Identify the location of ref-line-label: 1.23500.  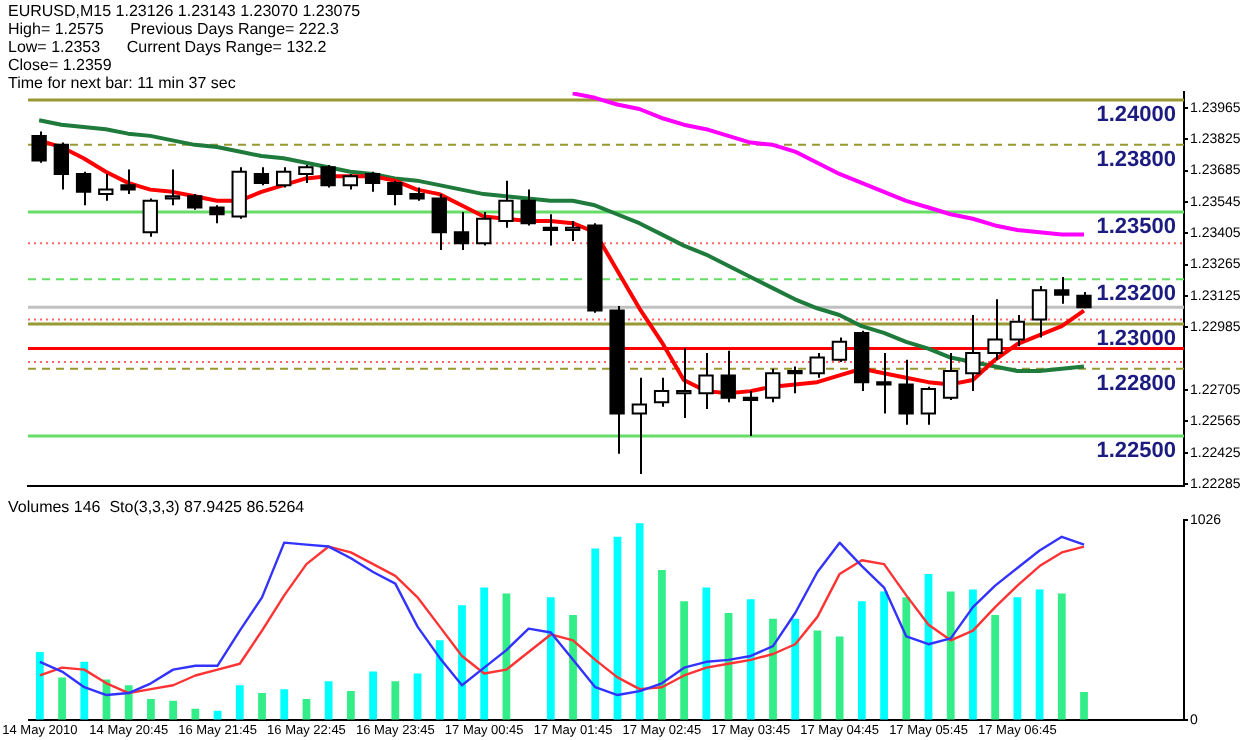
(1136, 227).